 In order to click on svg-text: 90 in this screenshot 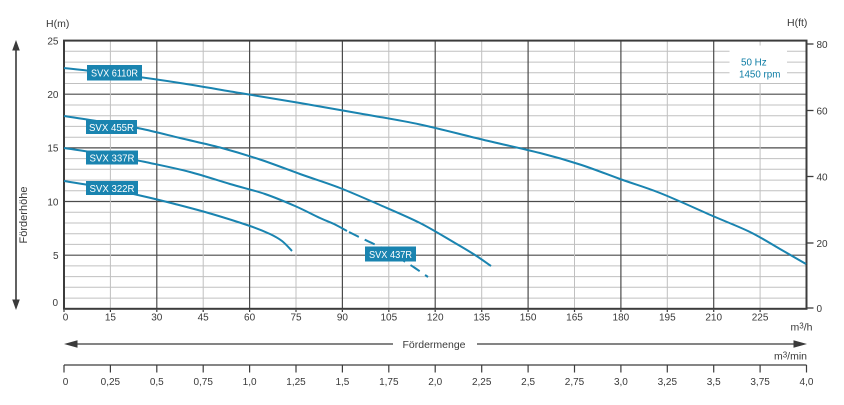, I will do `click(343, 317)`.